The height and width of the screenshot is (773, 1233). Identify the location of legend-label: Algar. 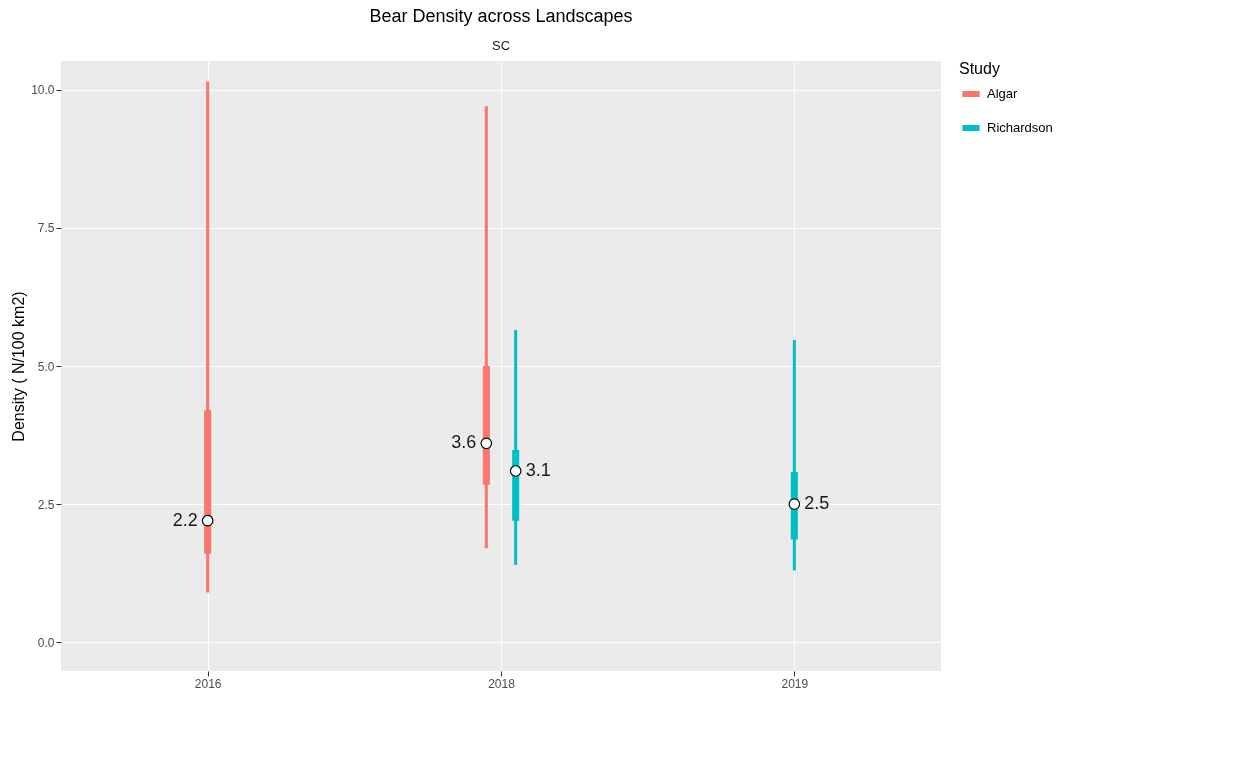
(1003, 93).